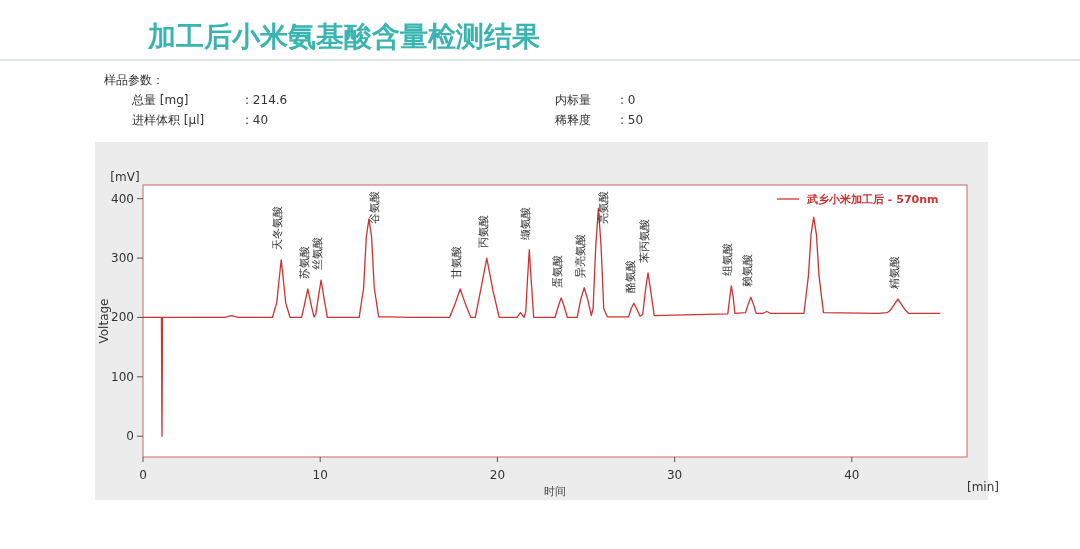 Image resolution: width=1080 pixels, height=549 pixels. Describe the element at coordinates (266, 100) in the screenshot. I see `text: : 214.6` at that location.